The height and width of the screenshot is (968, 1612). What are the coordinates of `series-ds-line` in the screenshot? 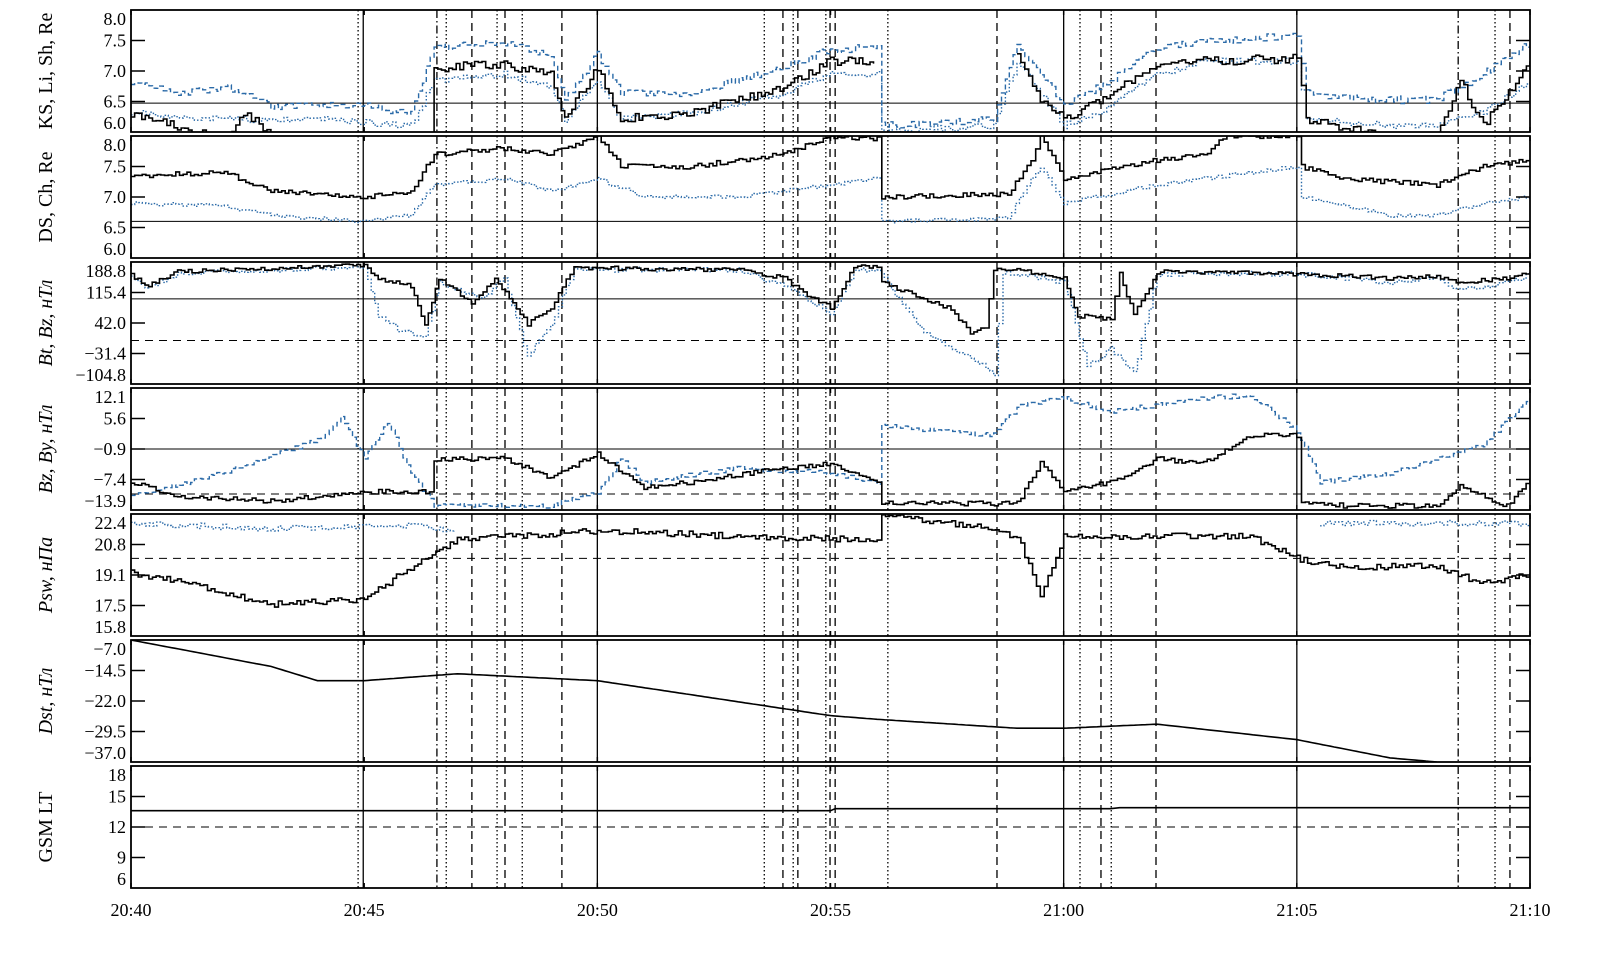 It's located at (830, 168).